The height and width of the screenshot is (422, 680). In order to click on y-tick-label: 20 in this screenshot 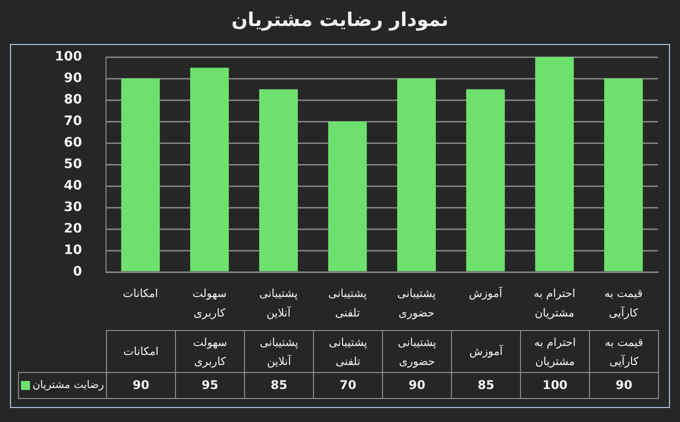, I will do `click(73, 228)`.